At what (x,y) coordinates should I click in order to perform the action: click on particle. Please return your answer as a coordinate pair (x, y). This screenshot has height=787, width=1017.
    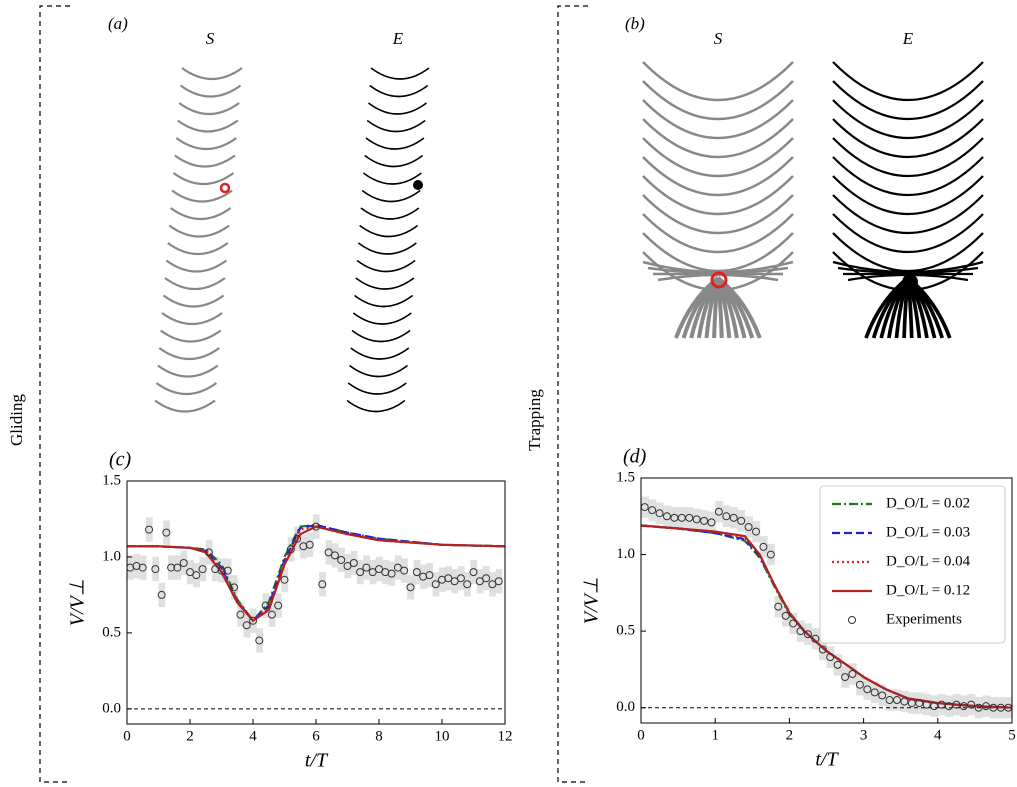
    Looking at the image, I should click on (719, 280).